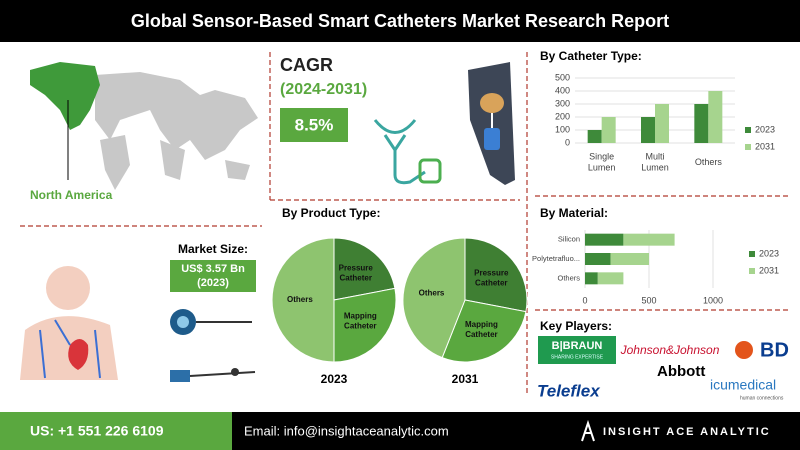 Image resolution: width=800 pixels, height=450 pixels. I want to click on cagr-box, so click(314, 125).